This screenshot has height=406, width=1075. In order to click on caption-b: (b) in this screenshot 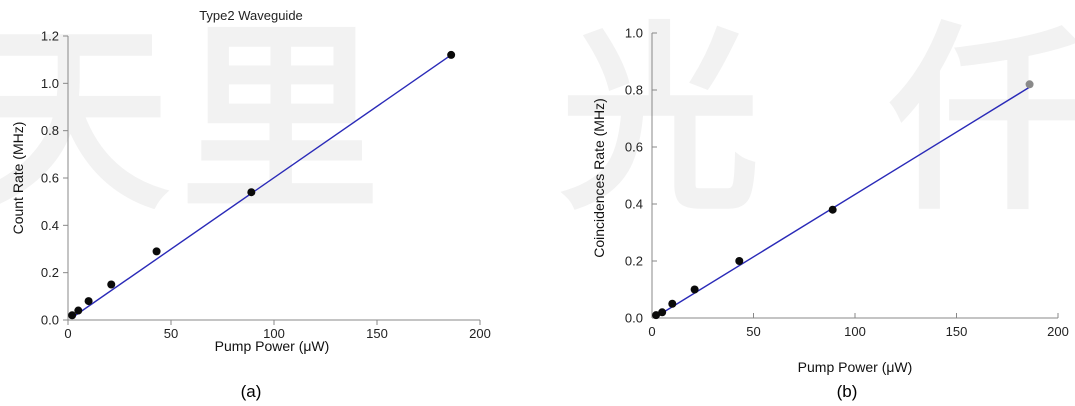, I will do `click(847, 391)`.